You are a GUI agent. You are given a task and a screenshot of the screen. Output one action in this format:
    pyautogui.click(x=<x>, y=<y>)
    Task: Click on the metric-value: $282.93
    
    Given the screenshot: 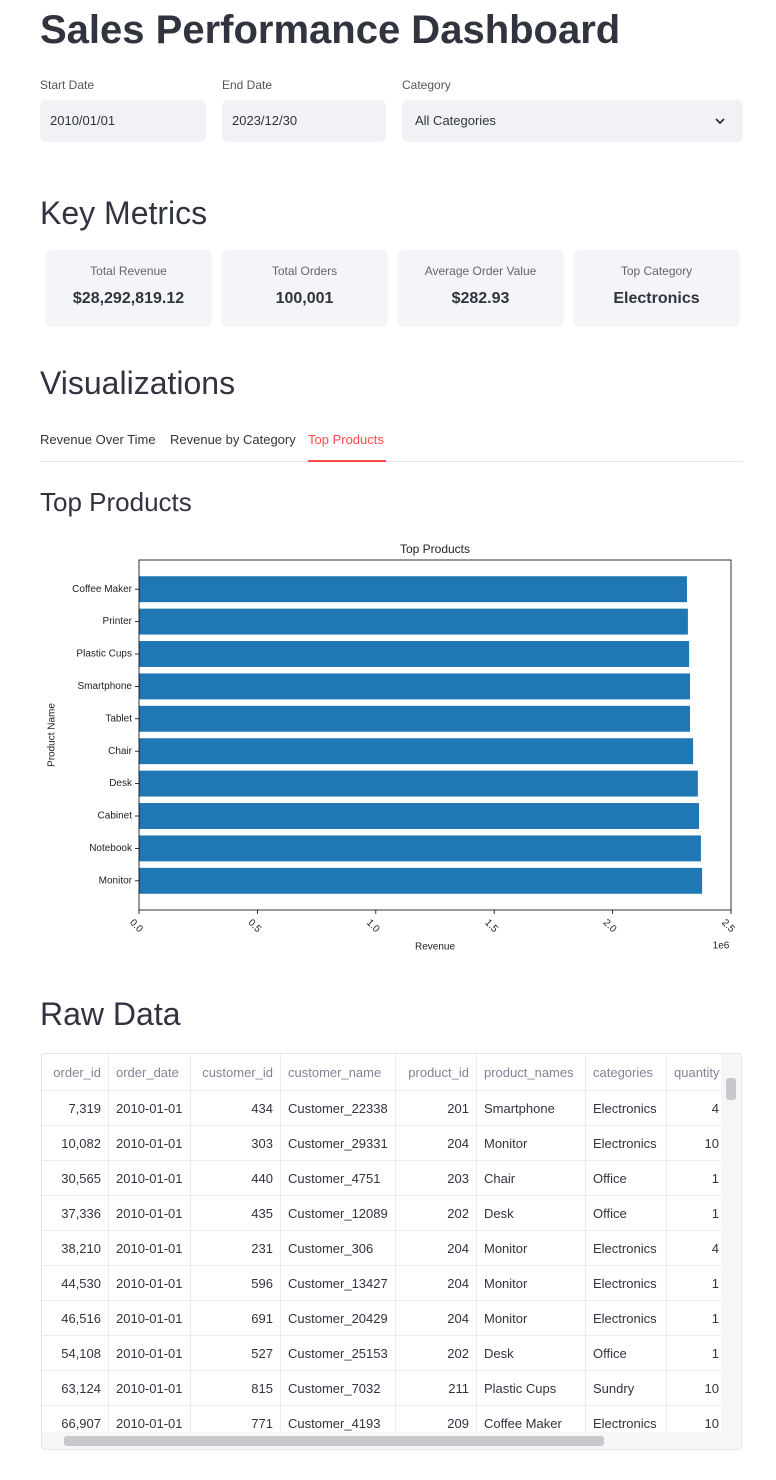 What is the action you would take?
    pyautogui.click(x=480, y=298)
    